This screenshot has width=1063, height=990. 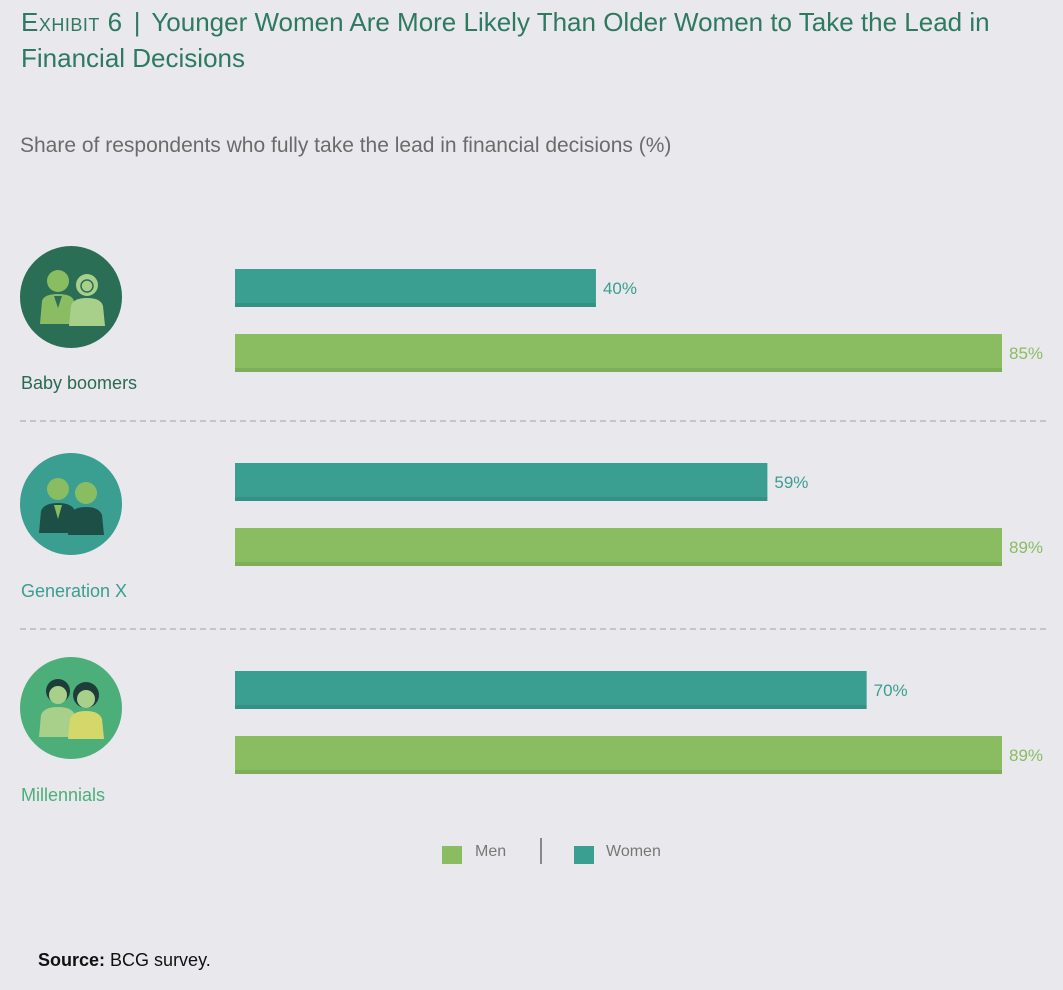 I want to click on legend-swatch-women, so click(x=584, y=855).